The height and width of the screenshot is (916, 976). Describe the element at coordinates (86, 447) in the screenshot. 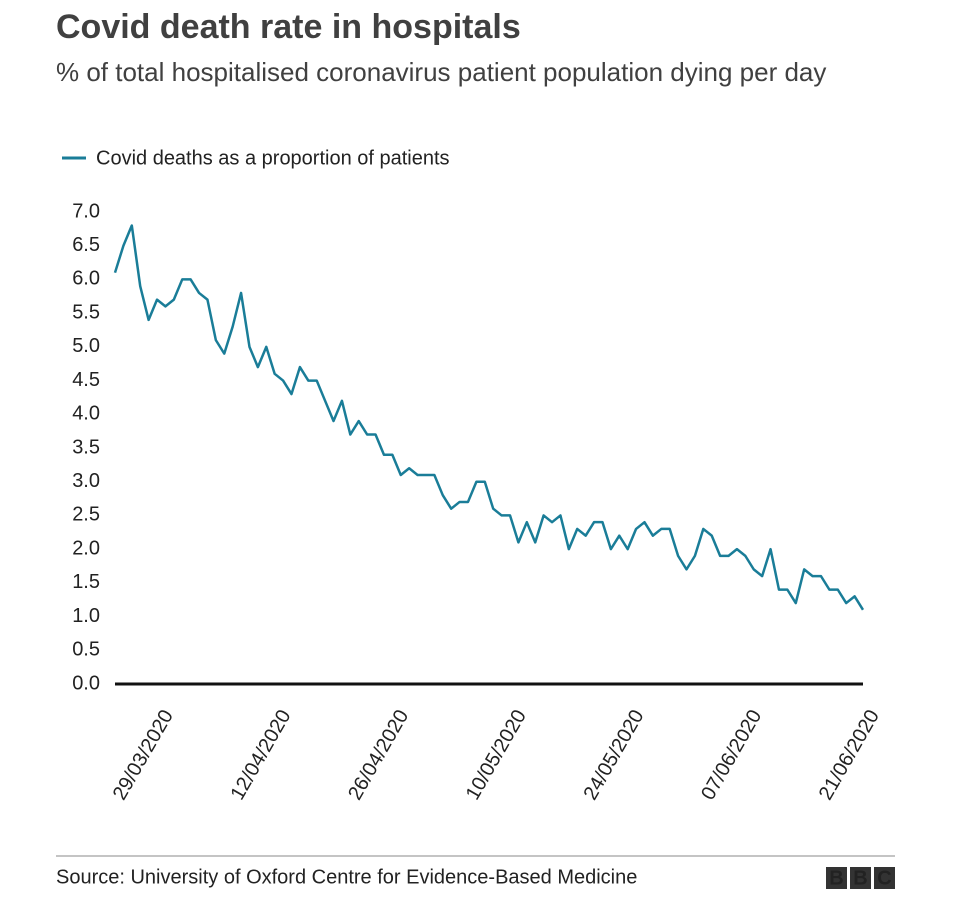

I see `y-tick-label: 3.5` at that location.